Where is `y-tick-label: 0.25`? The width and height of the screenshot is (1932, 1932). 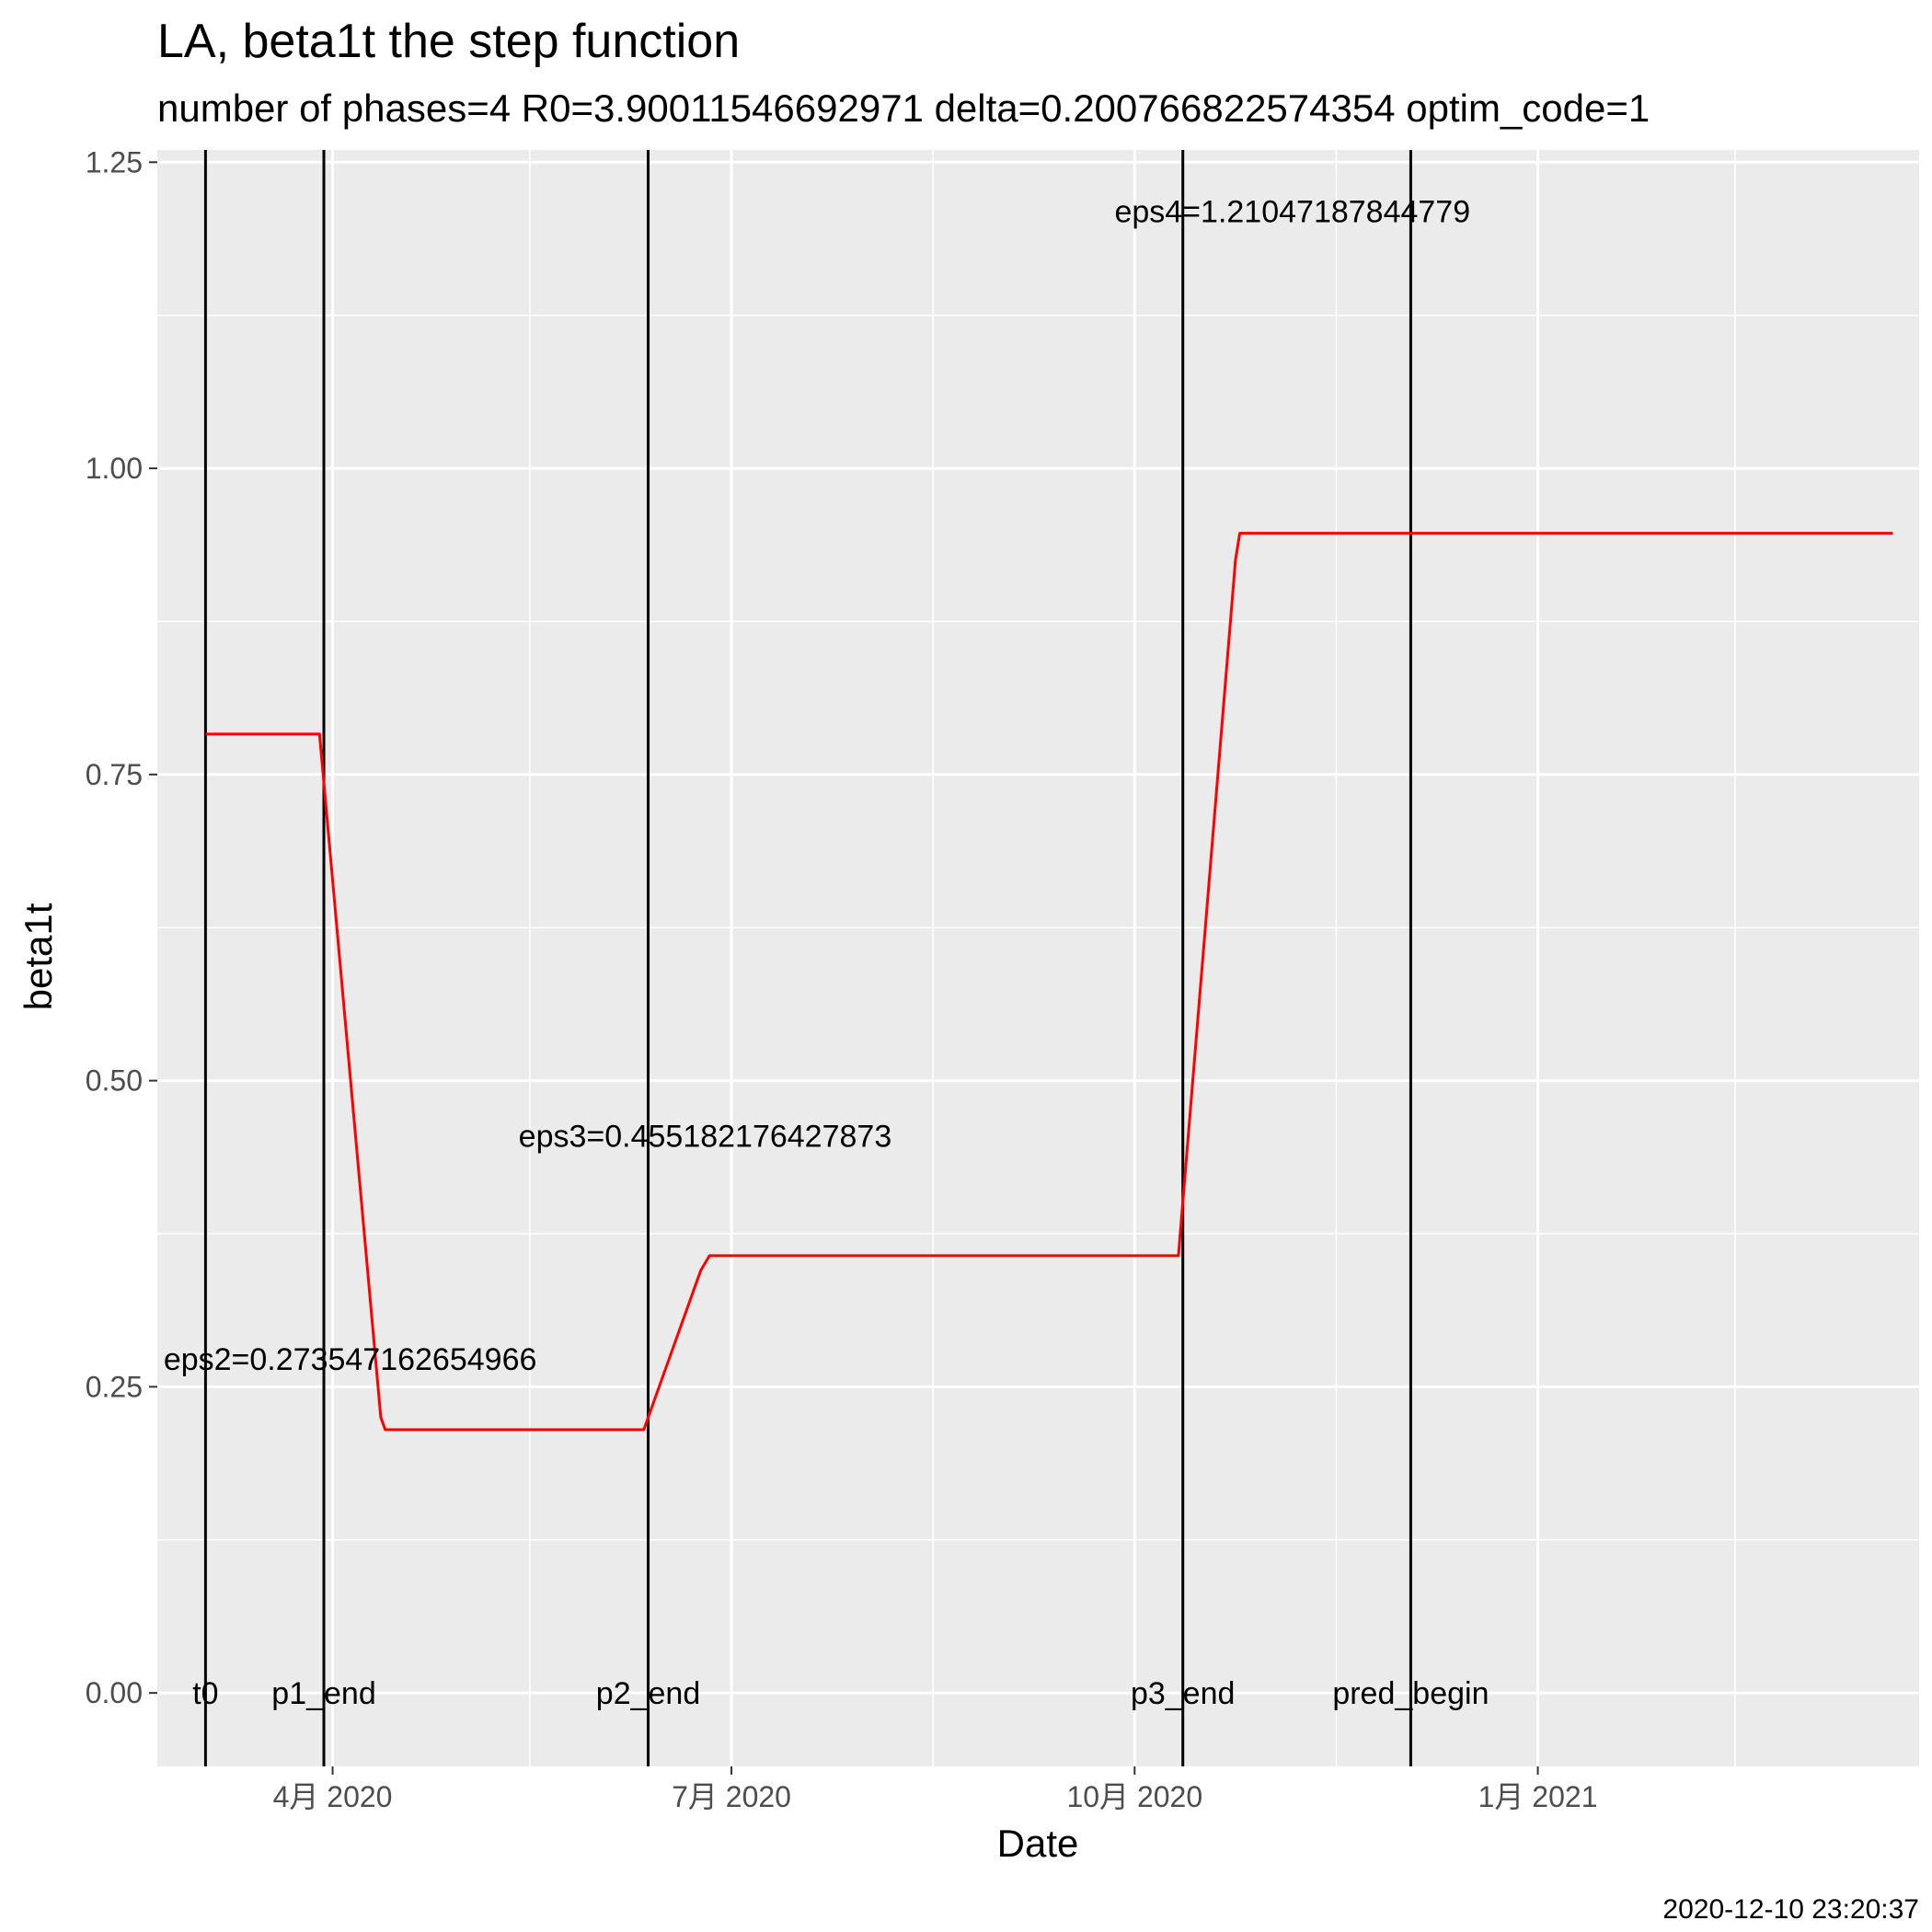
y-tick-label: 0.25 is located at coordinates (114, 1386).